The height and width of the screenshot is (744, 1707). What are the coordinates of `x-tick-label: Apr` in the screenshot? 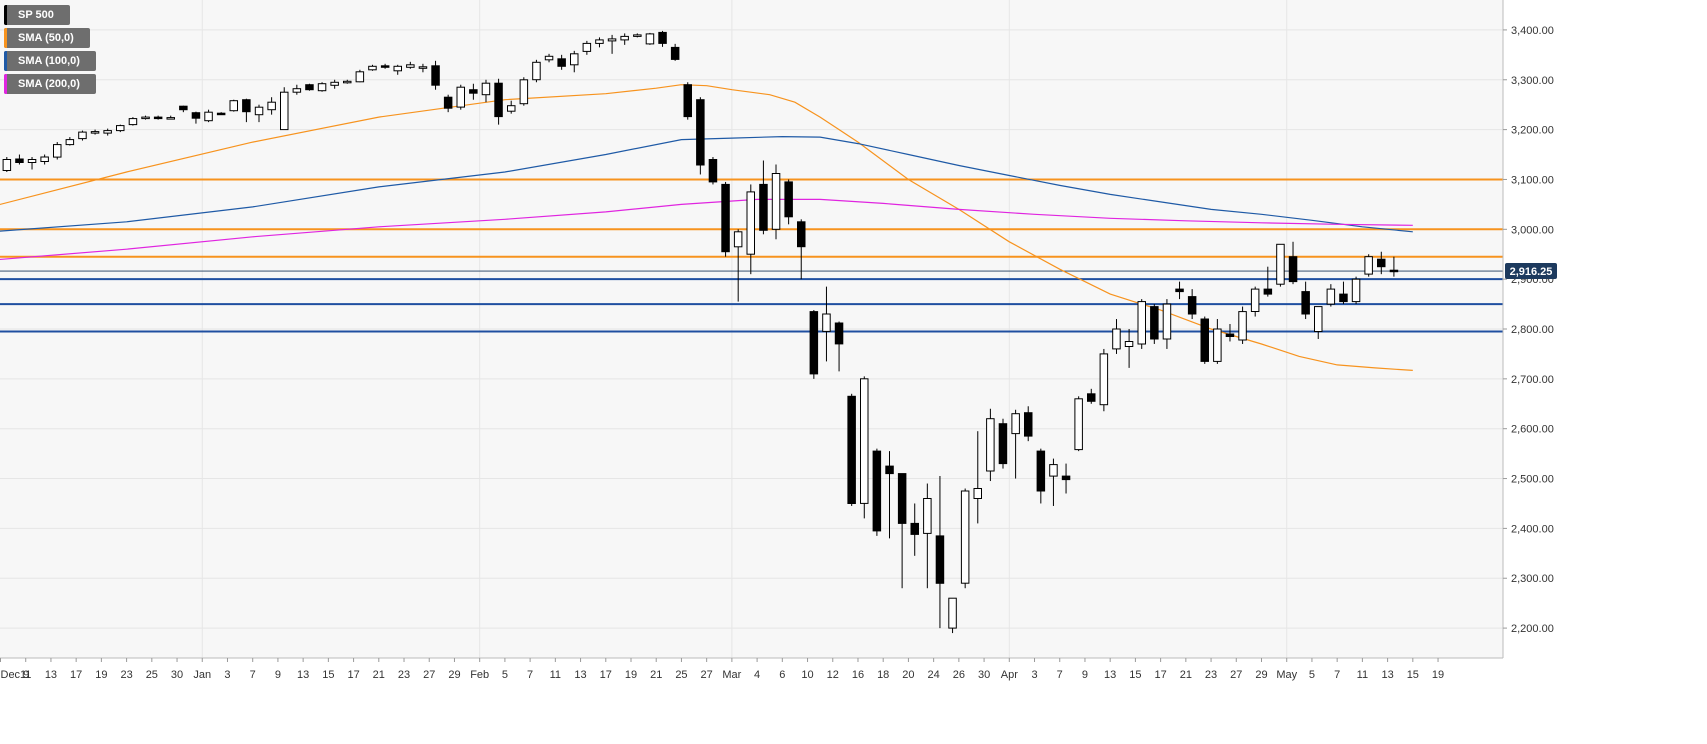 It's located at (1009, 675).